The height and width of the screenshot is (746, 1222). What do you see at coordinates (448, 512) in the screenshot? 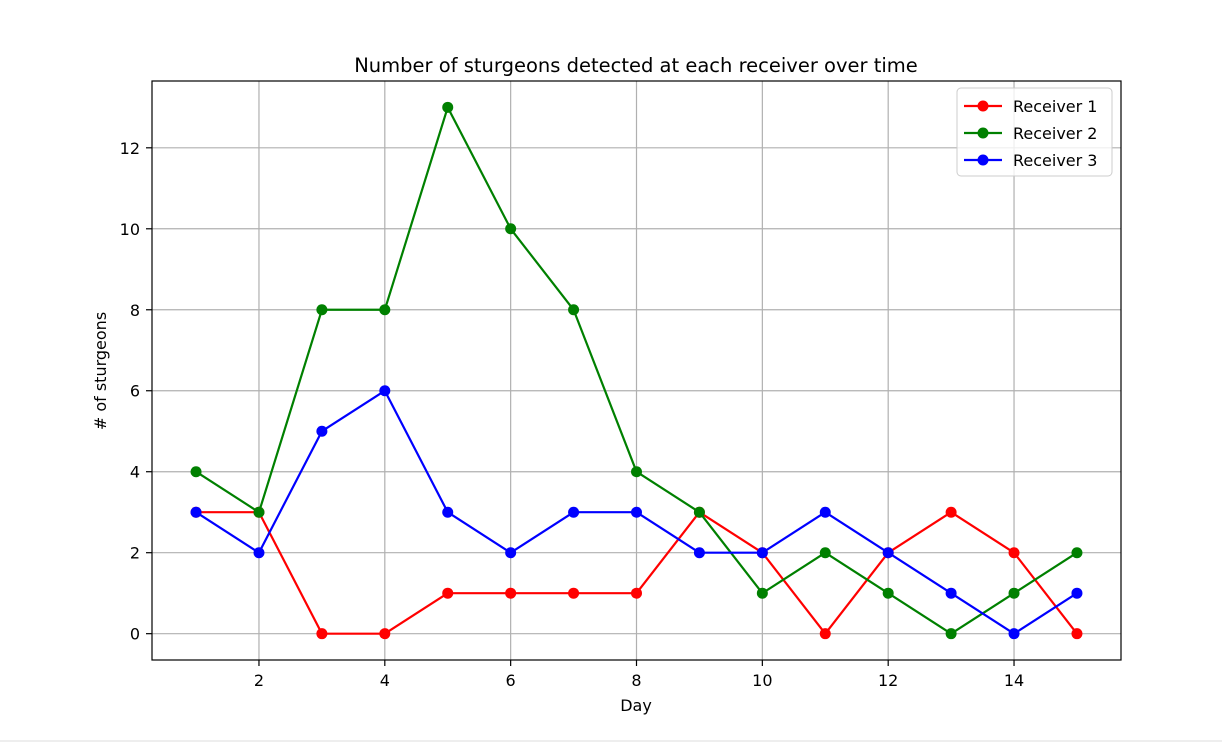
I see `data-point-s3-x5` at bounding box center [448, 512].